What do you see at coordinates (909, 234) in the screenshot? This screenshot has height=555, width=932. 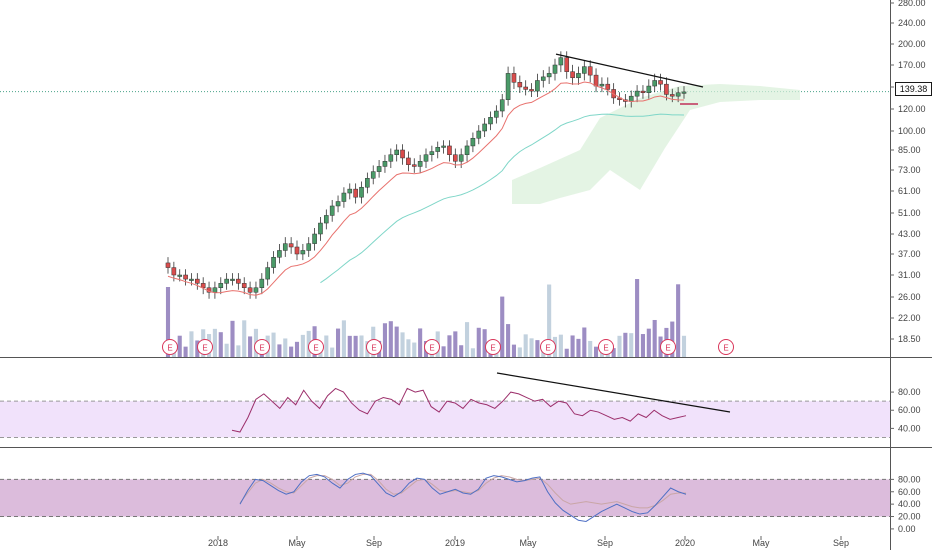 I see `y-tick-label: 43.00` at bounding box center [909, 234].